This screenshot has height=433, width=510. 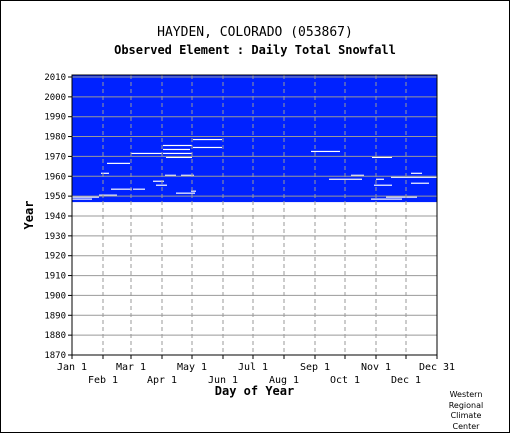 I want to click on y-tick-label: 1930, so click(x=55, y=237).